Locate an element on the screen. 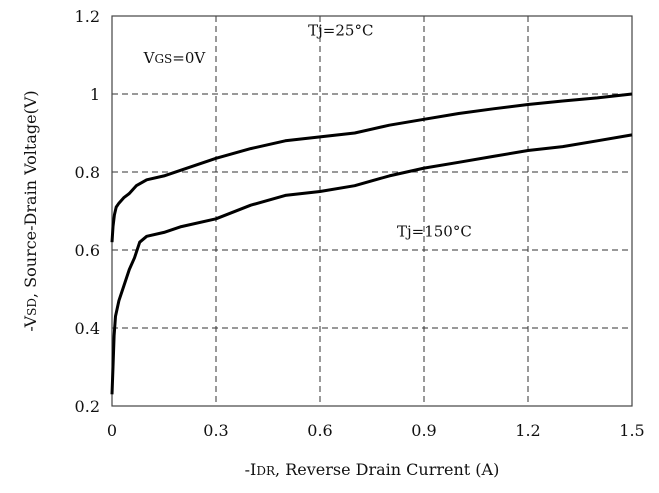 This screenshot has height=493, width=659. annotation-tj150: Tj=150°C is located at coordinates (434, 231).